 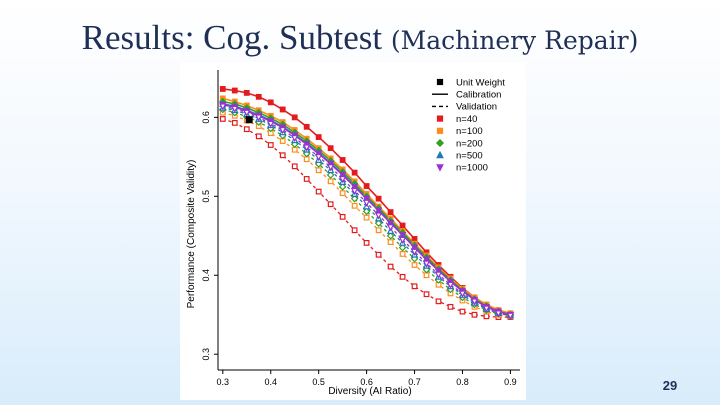 I want to click on x-tick-label: 0.6, so click(x=366, y=382).